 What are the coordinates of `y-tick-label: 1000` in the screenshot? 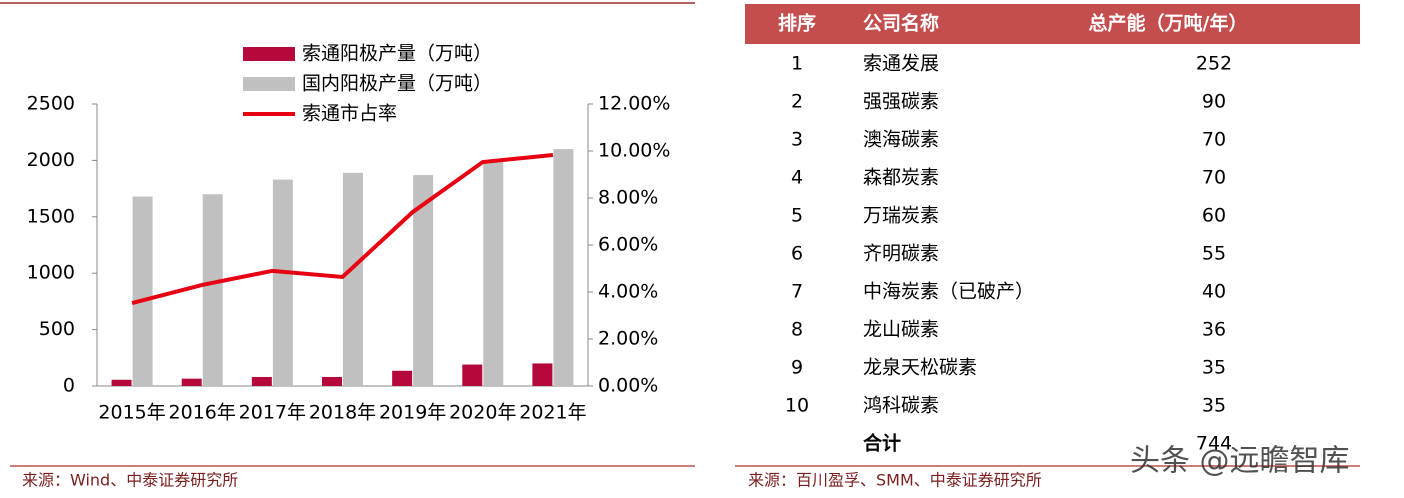 It's located at (51, 273).